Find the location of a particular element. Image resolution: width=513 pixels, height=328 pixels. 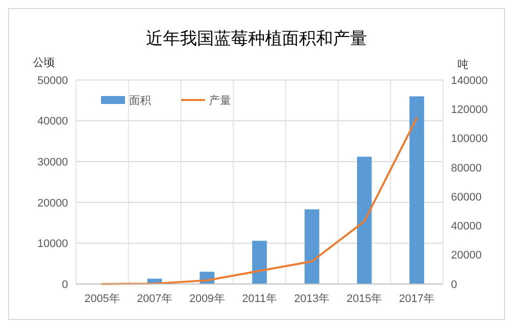

x-tick-label: 2009年 is located at coordinates (207, 299).